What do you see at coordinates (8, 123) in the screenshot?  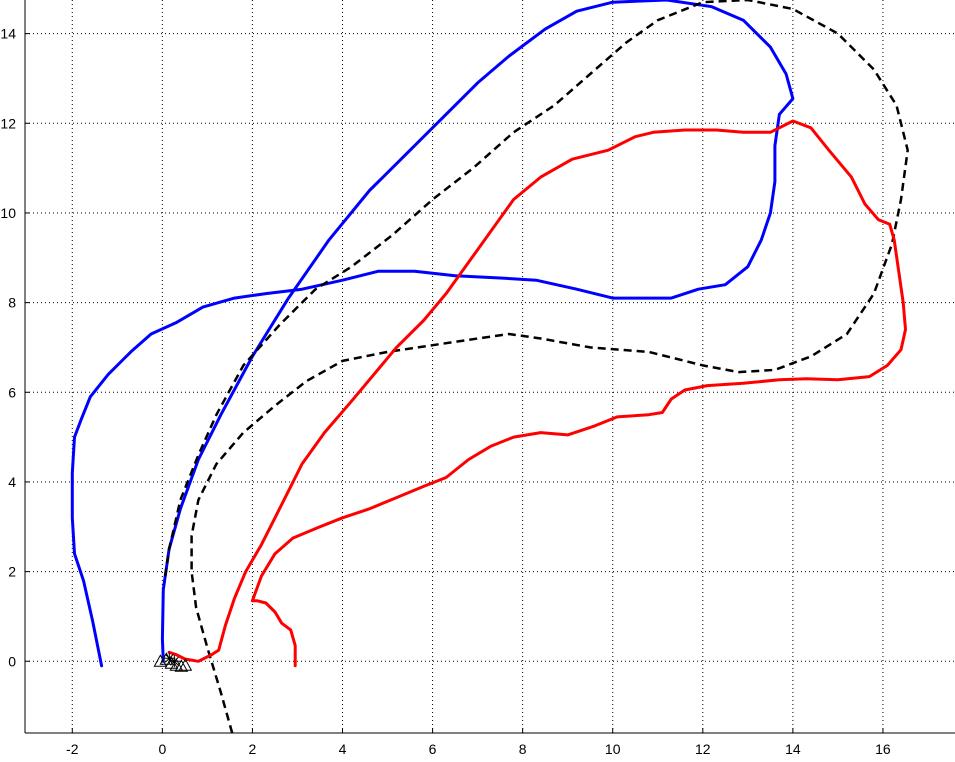 I see `y-tick-label: 12` at bounding box center [8, 123].